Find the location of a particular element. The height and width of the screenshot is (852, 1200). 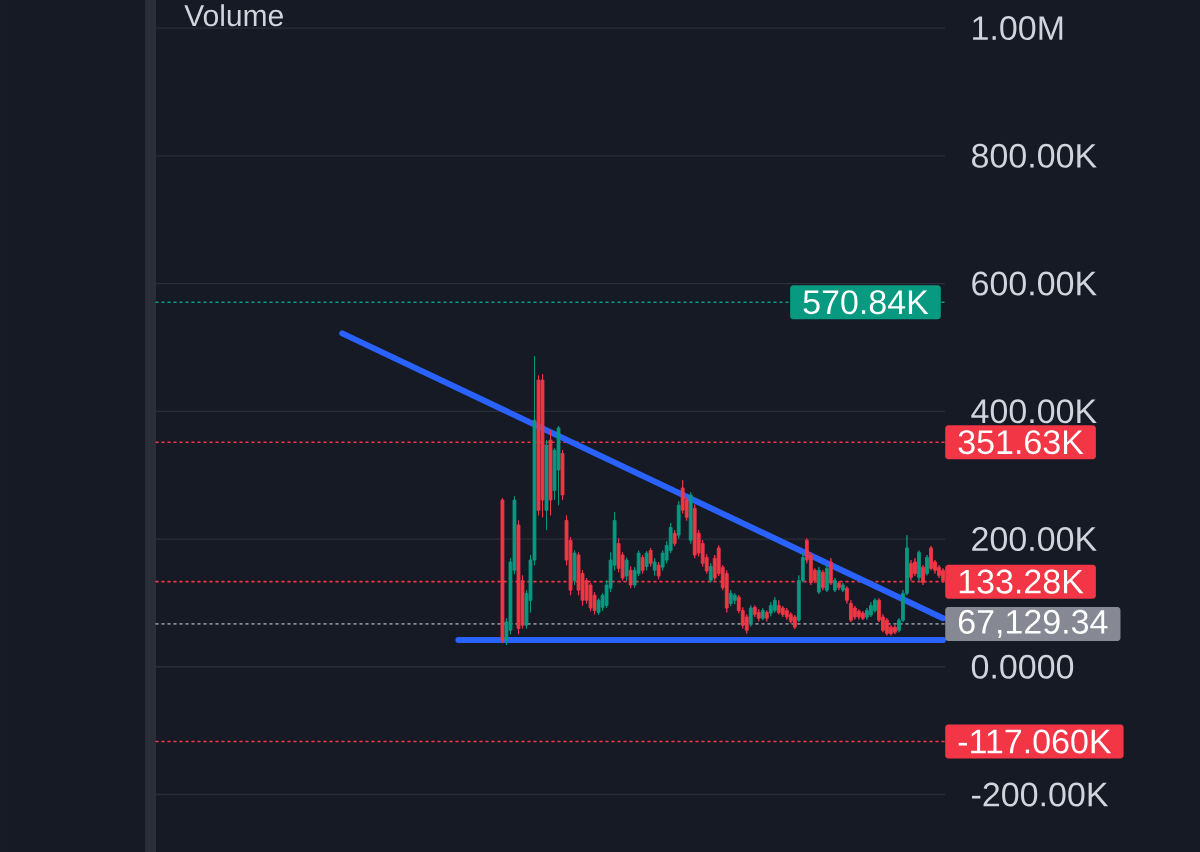

ref-line-label: 133.28K is located at coordinates (1021, 581).